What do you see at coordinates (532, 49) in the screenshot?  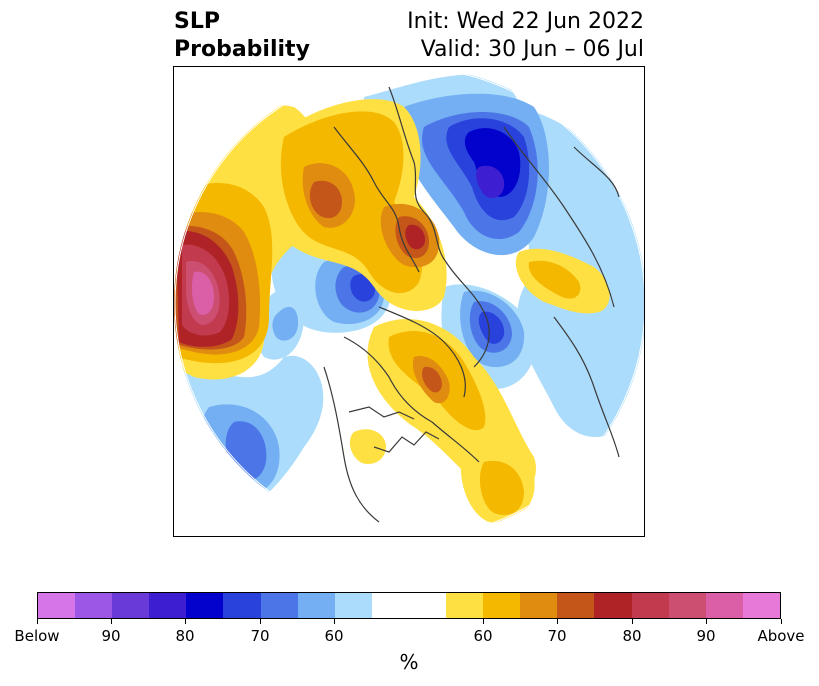 I see `valid-date: Valid: 30 Jun – 06 Jul` at bounding box center [532, 49].